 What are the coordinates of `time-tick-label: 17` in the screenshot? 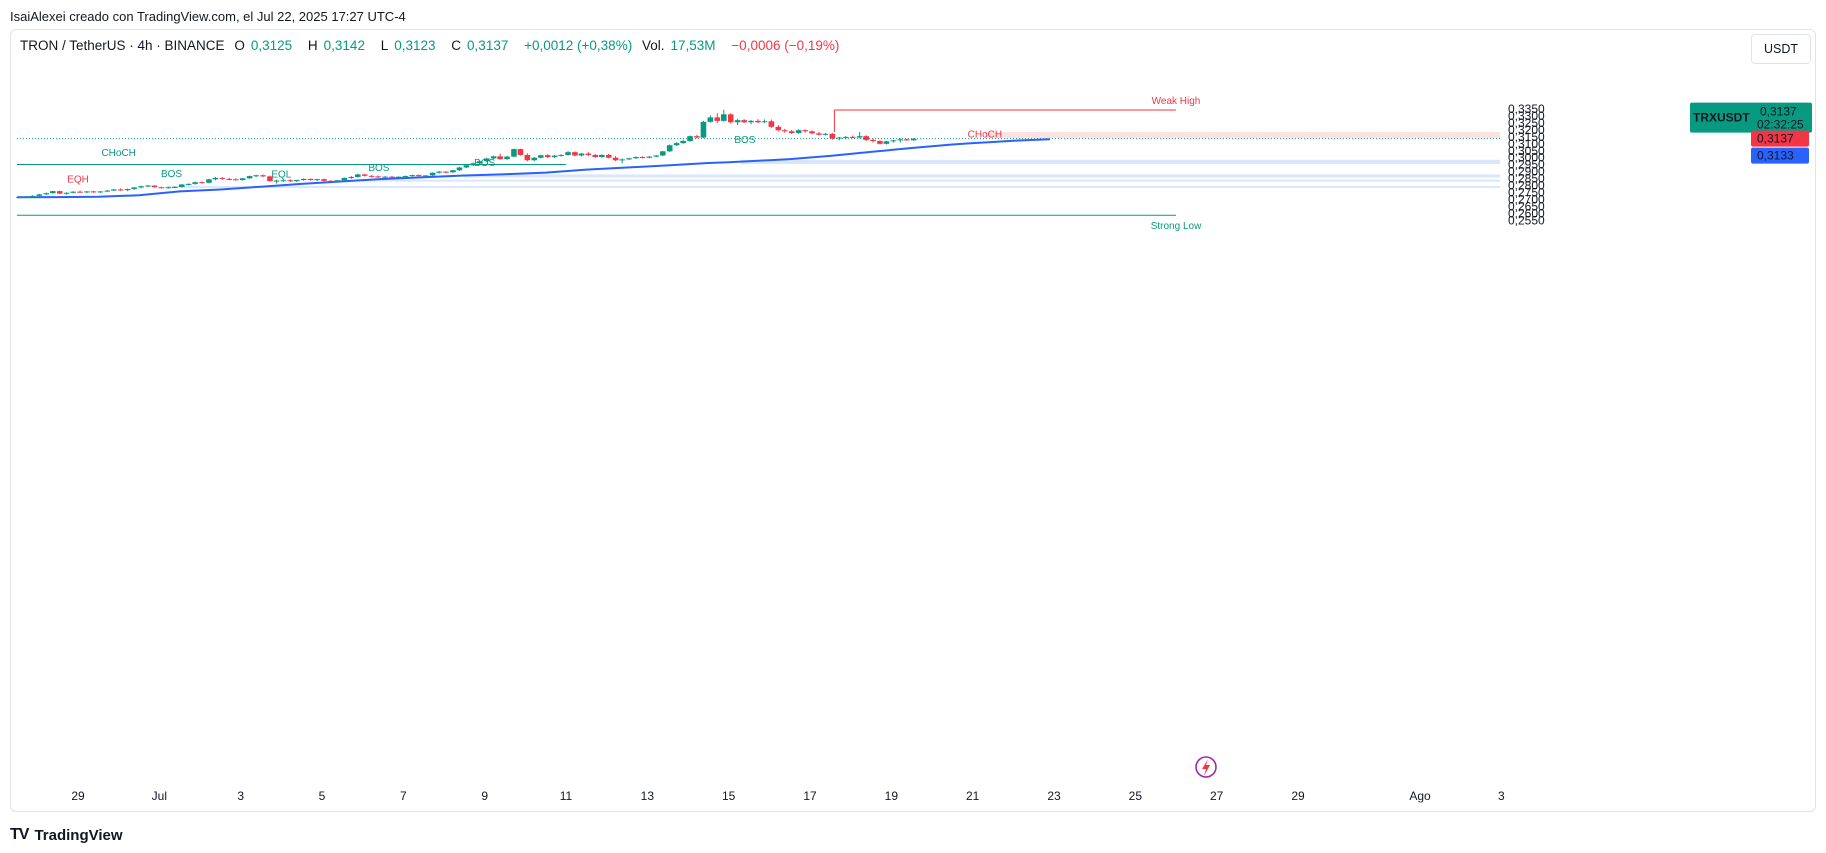 It's located at (810, 796).